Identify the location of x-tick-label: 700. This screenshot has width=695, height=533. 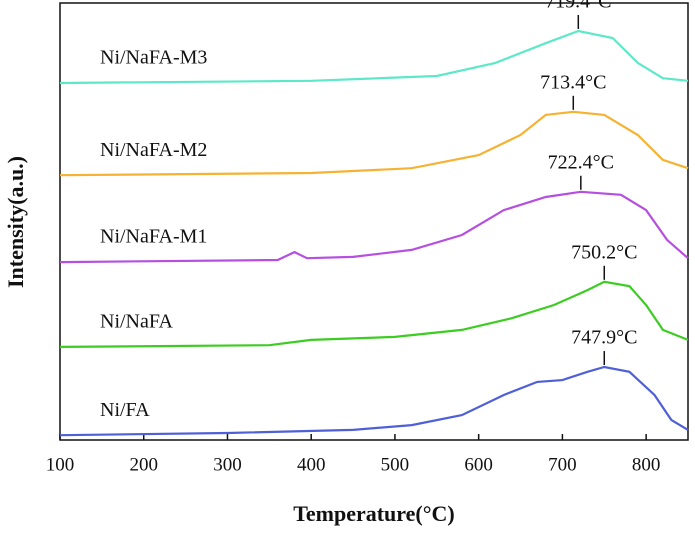
(562, 464).